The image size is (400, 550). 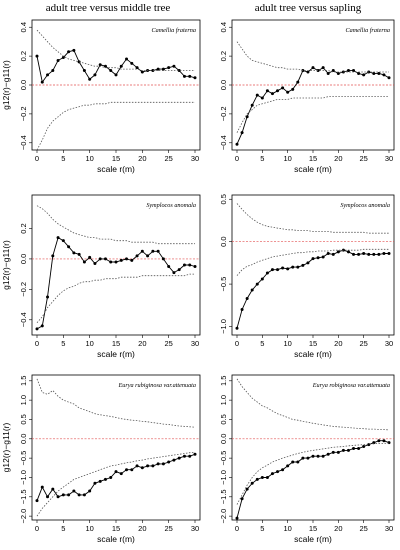 What do you see at coordinates (363, 528) in the screenshot?
I see `x-tick-label: 25` at bounding box center [363, 528].